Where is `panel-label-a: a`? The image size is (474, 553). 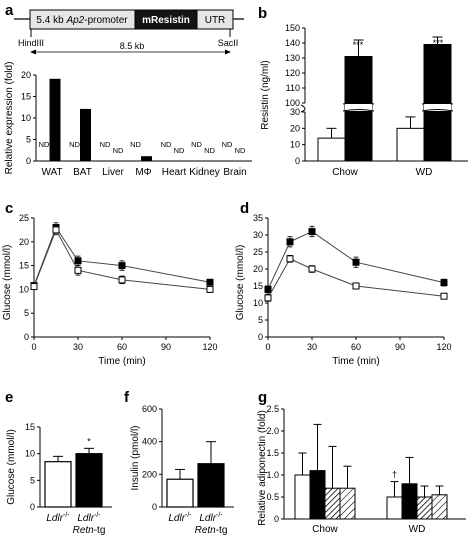 panel-label-a: a is located at coordinates (9, 10).